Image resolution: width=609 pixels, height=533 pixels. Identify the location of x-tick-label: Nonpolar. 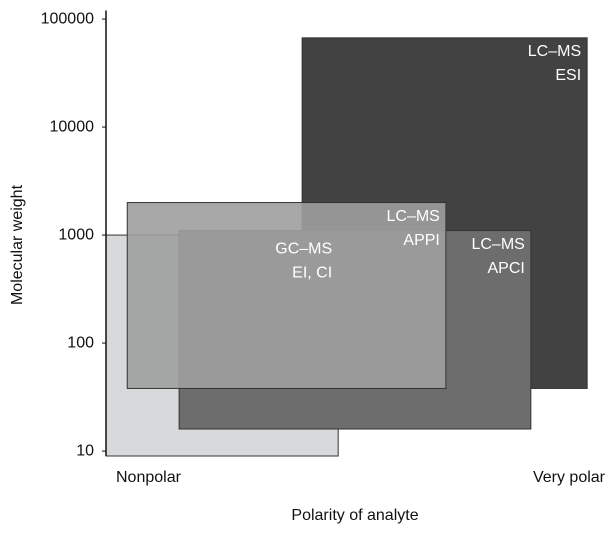
(149, 477).